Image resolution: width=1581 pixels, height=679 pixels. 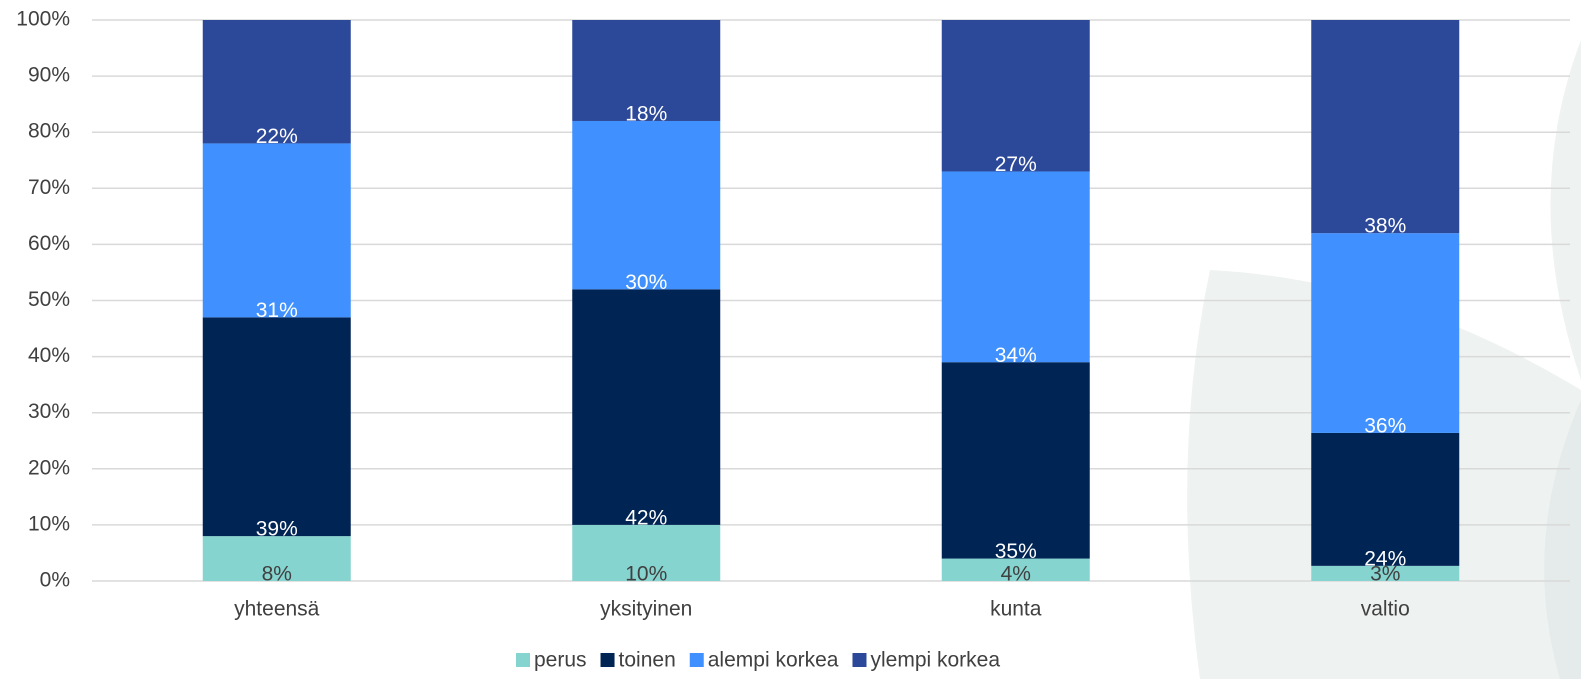 What do you see at coordinates (49, 523) in the screenshot?
I see `y-tick-label: 10%` at bounding box center [49, 523].